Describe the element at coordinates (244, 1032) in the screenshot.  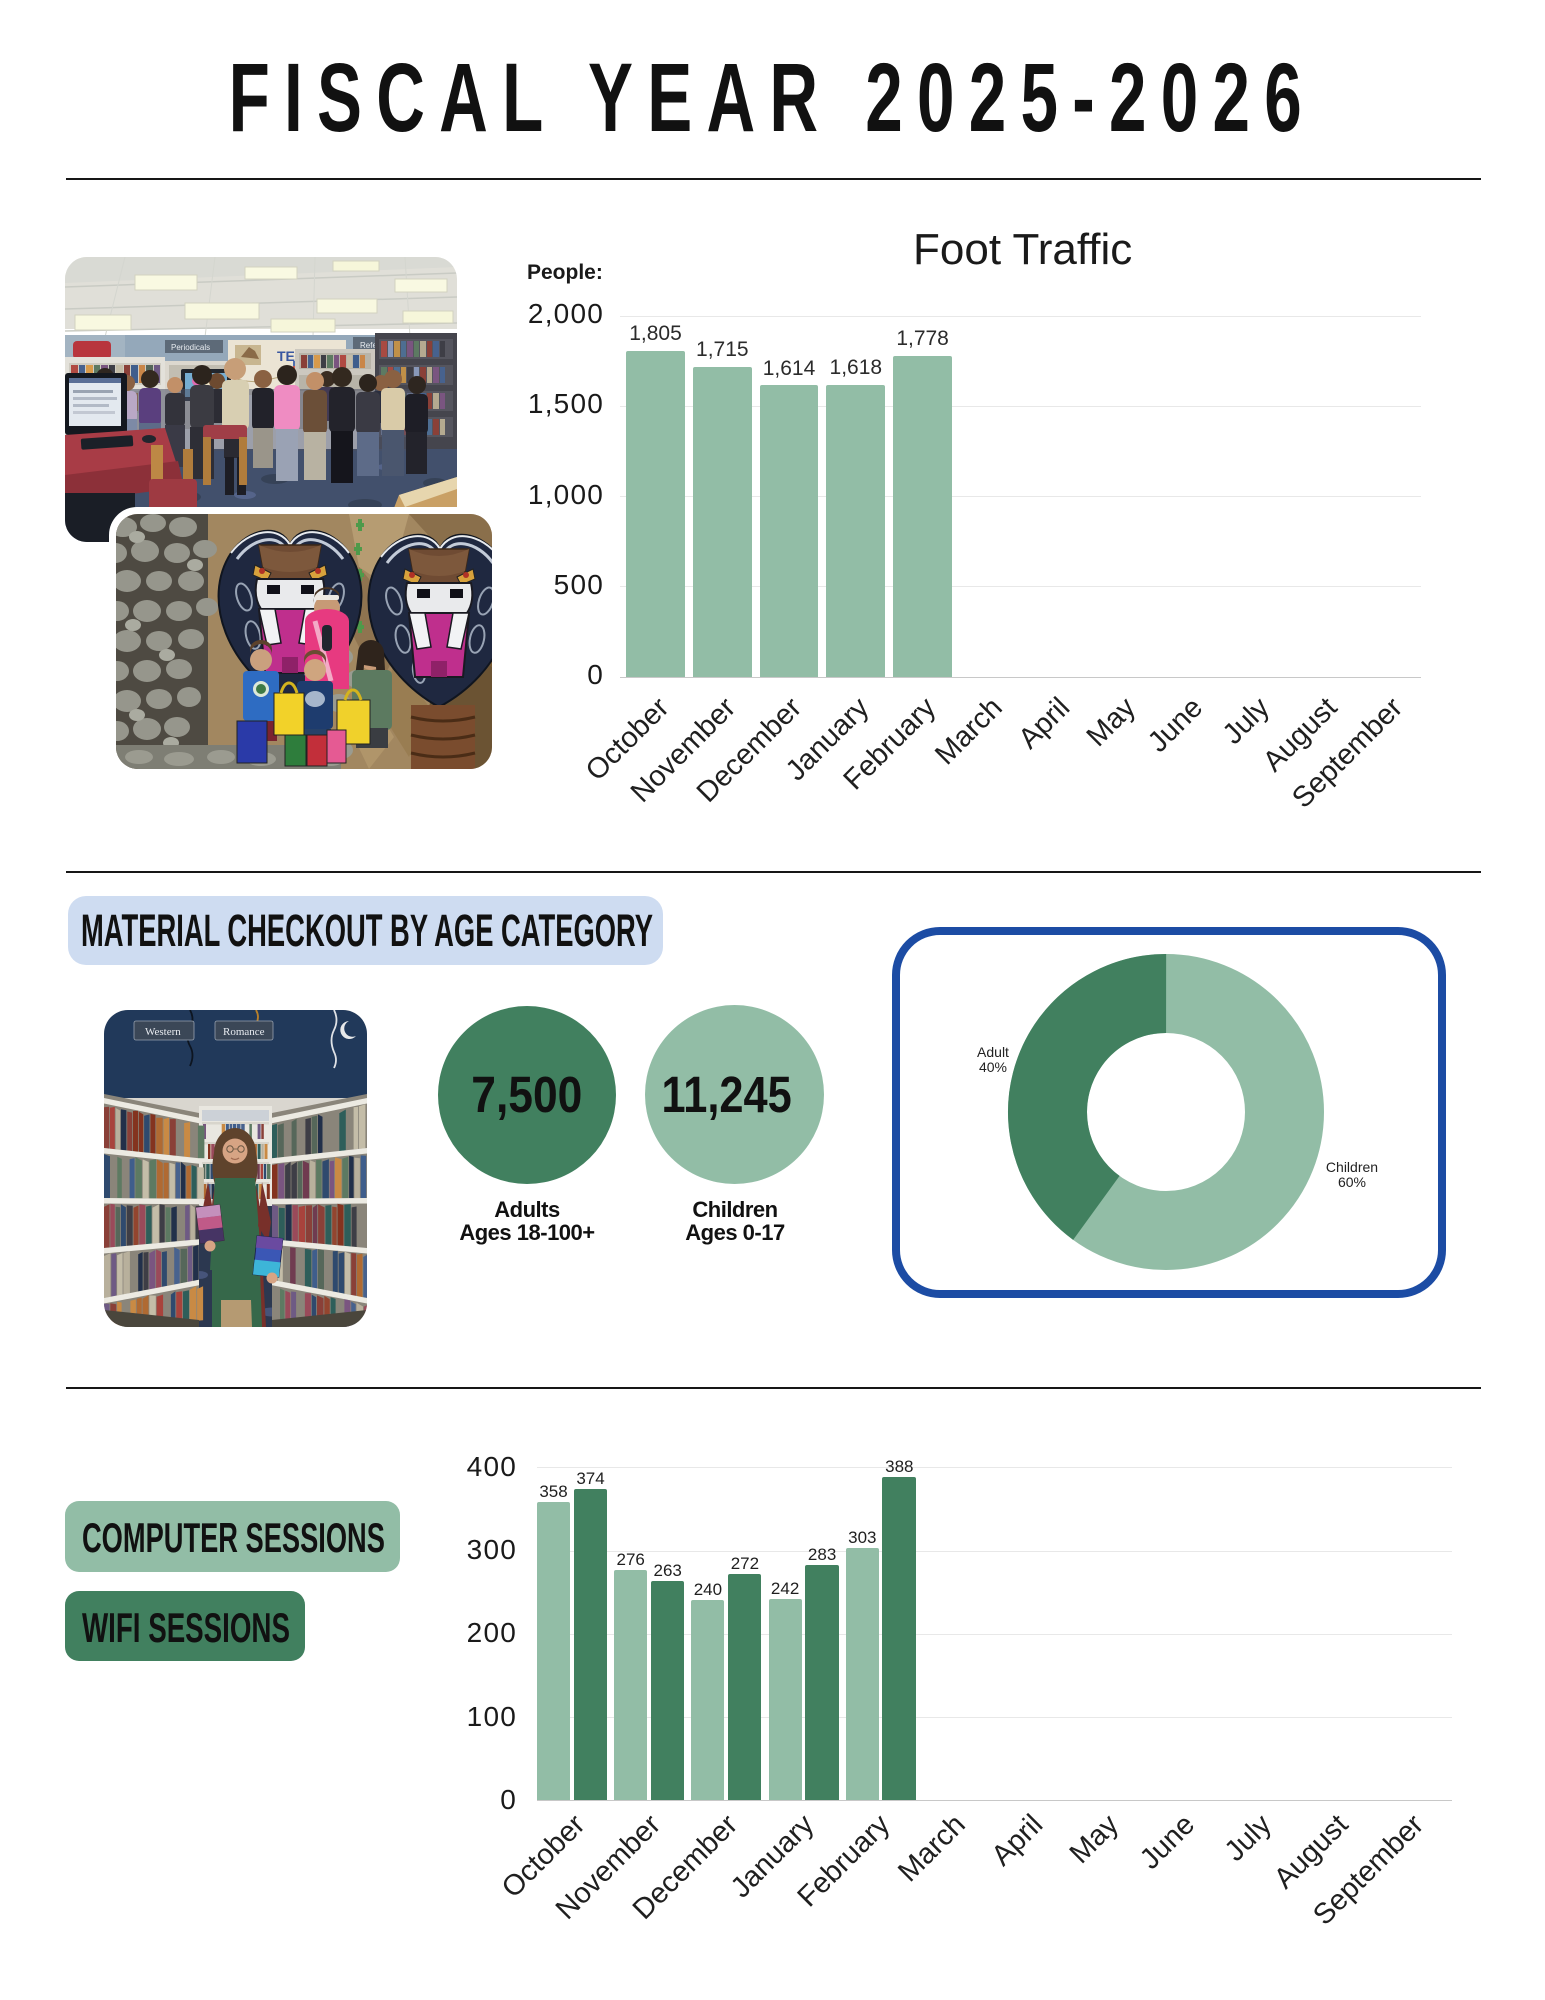
I see `svg-text: Romance` at that location.